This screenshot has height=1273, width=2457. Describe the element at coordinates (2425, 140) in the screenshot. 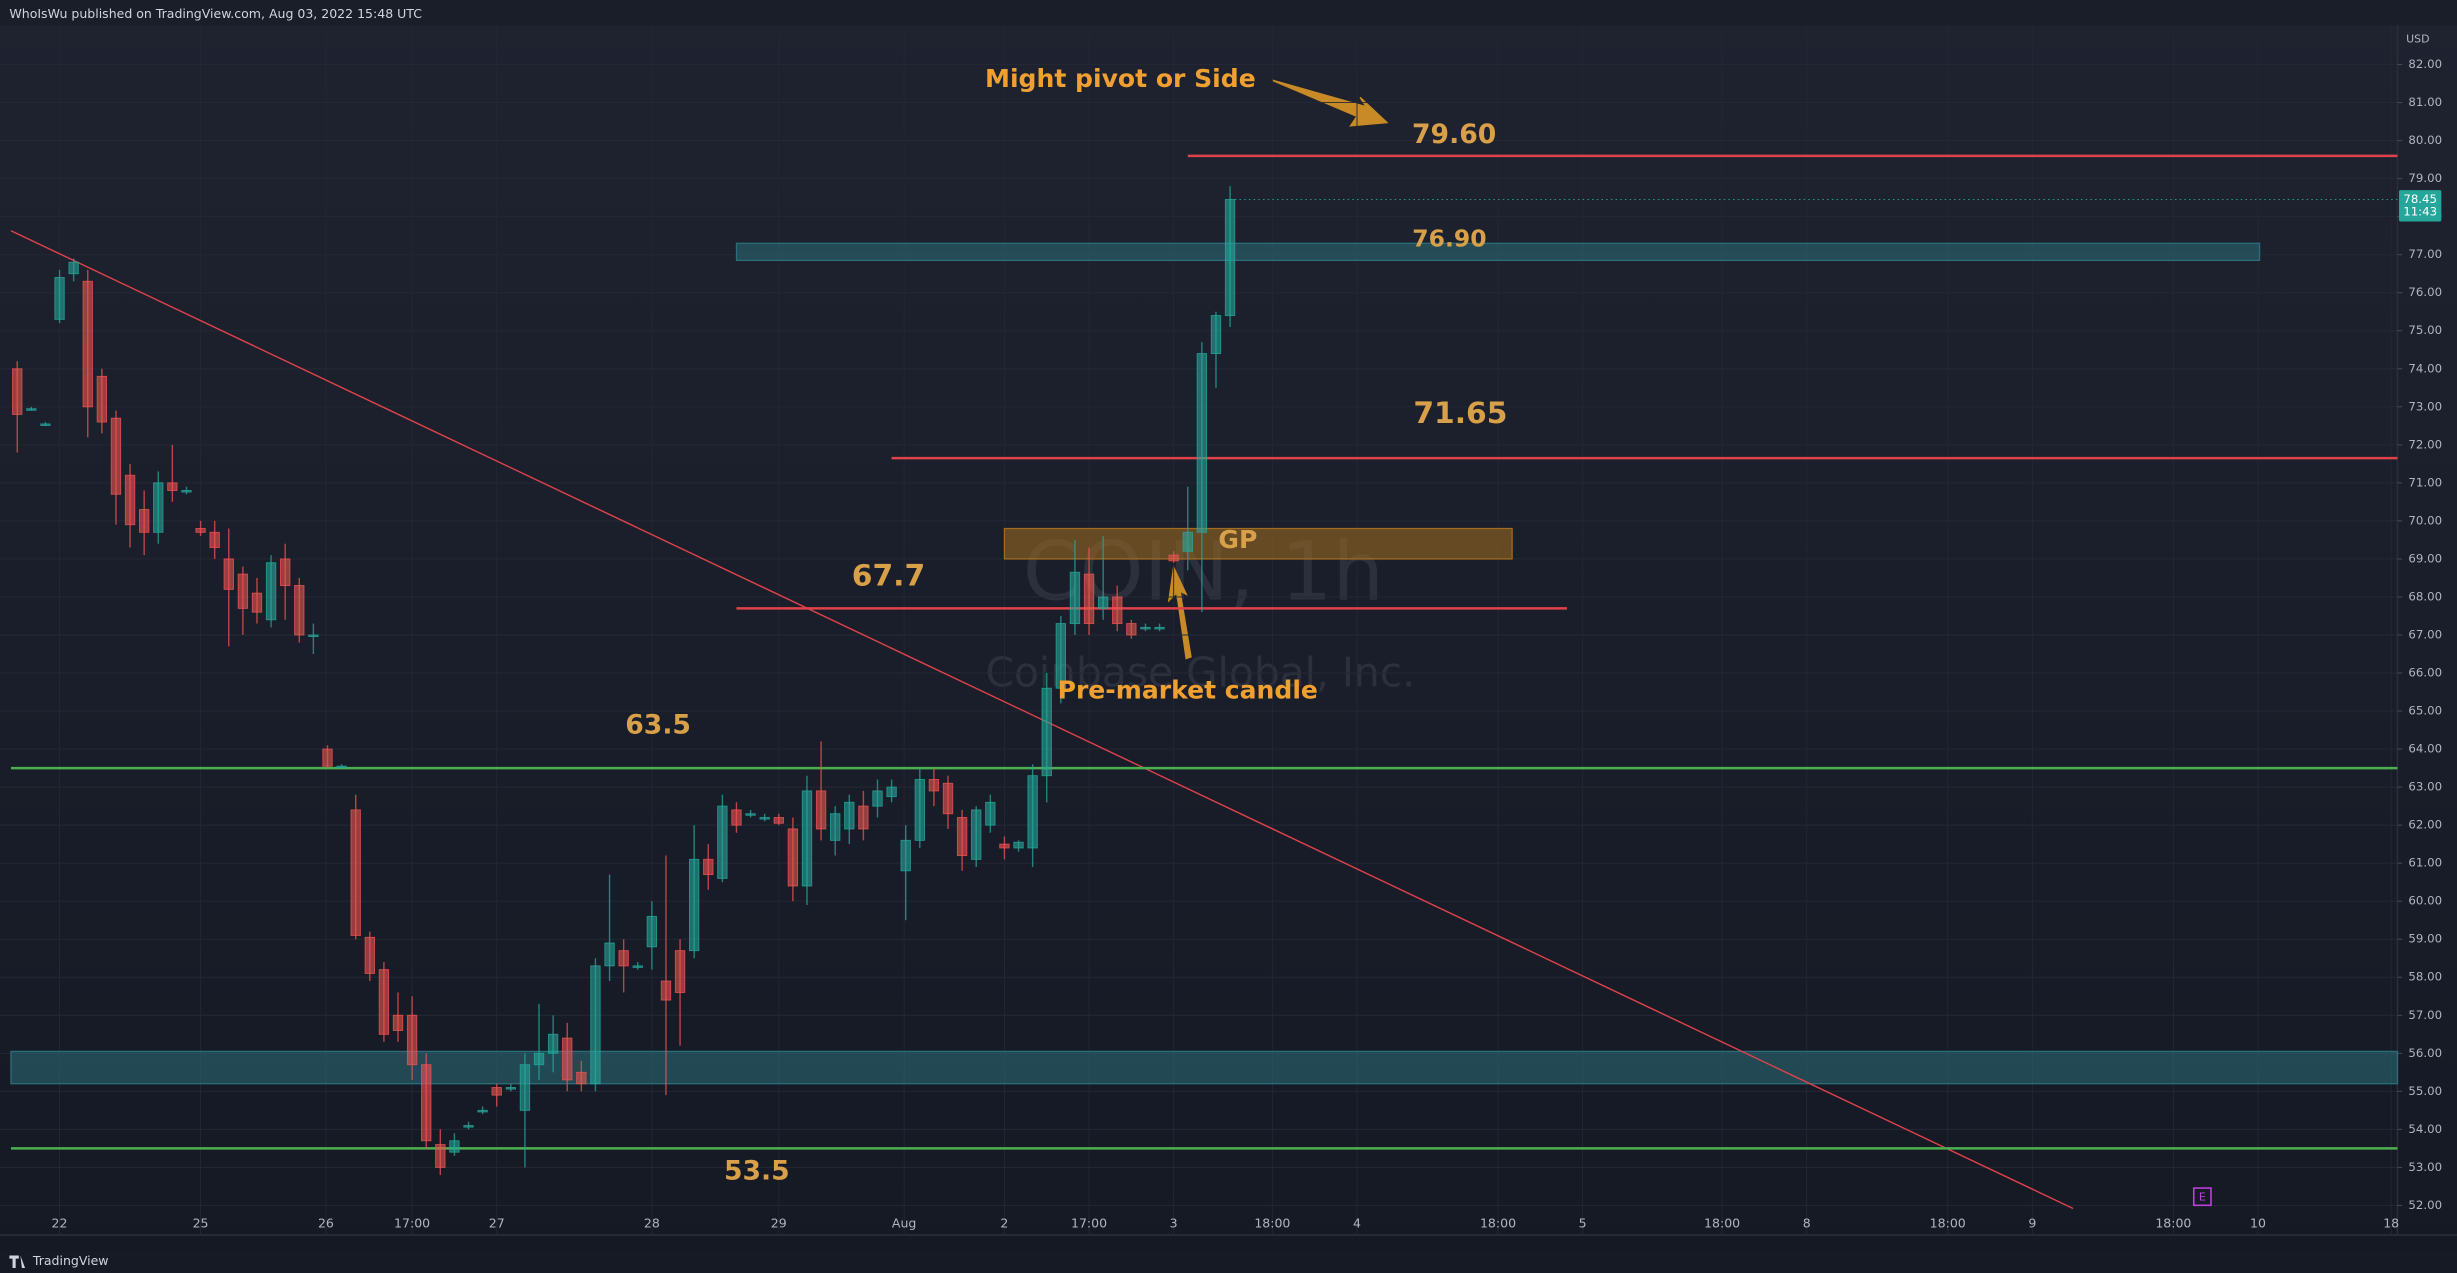

I see `y-tick-label: 80.00` at that location.